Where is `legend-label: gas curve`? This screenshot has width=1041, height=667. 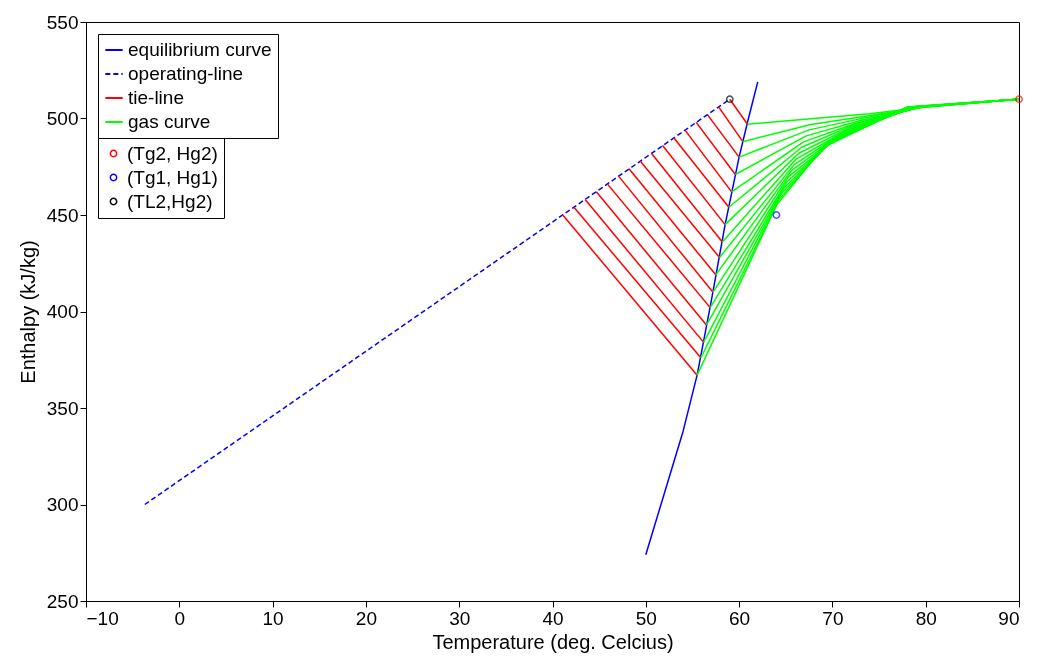
legend-label: gas curve is located at coordinates (169, 121).